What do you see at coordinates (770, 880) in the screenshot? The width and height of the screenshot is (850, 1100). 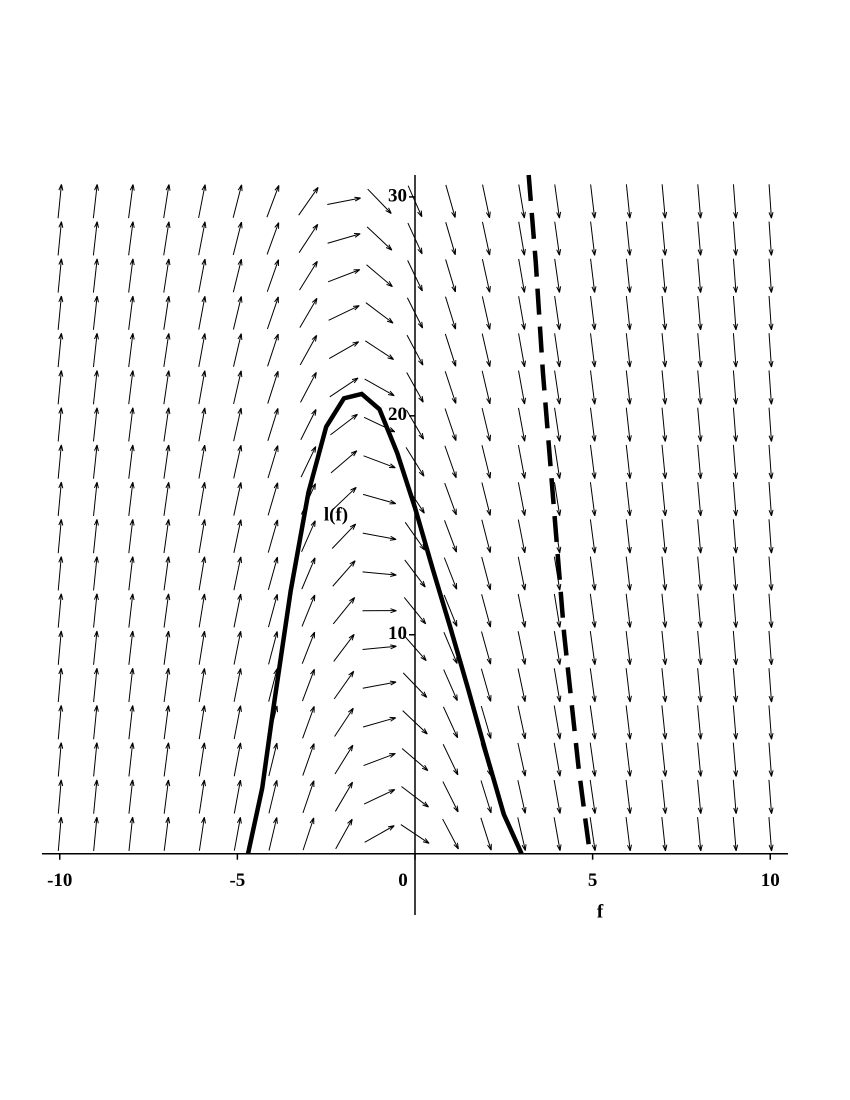 I see `x-tick-label: 10` at bounding box center [770, 880].